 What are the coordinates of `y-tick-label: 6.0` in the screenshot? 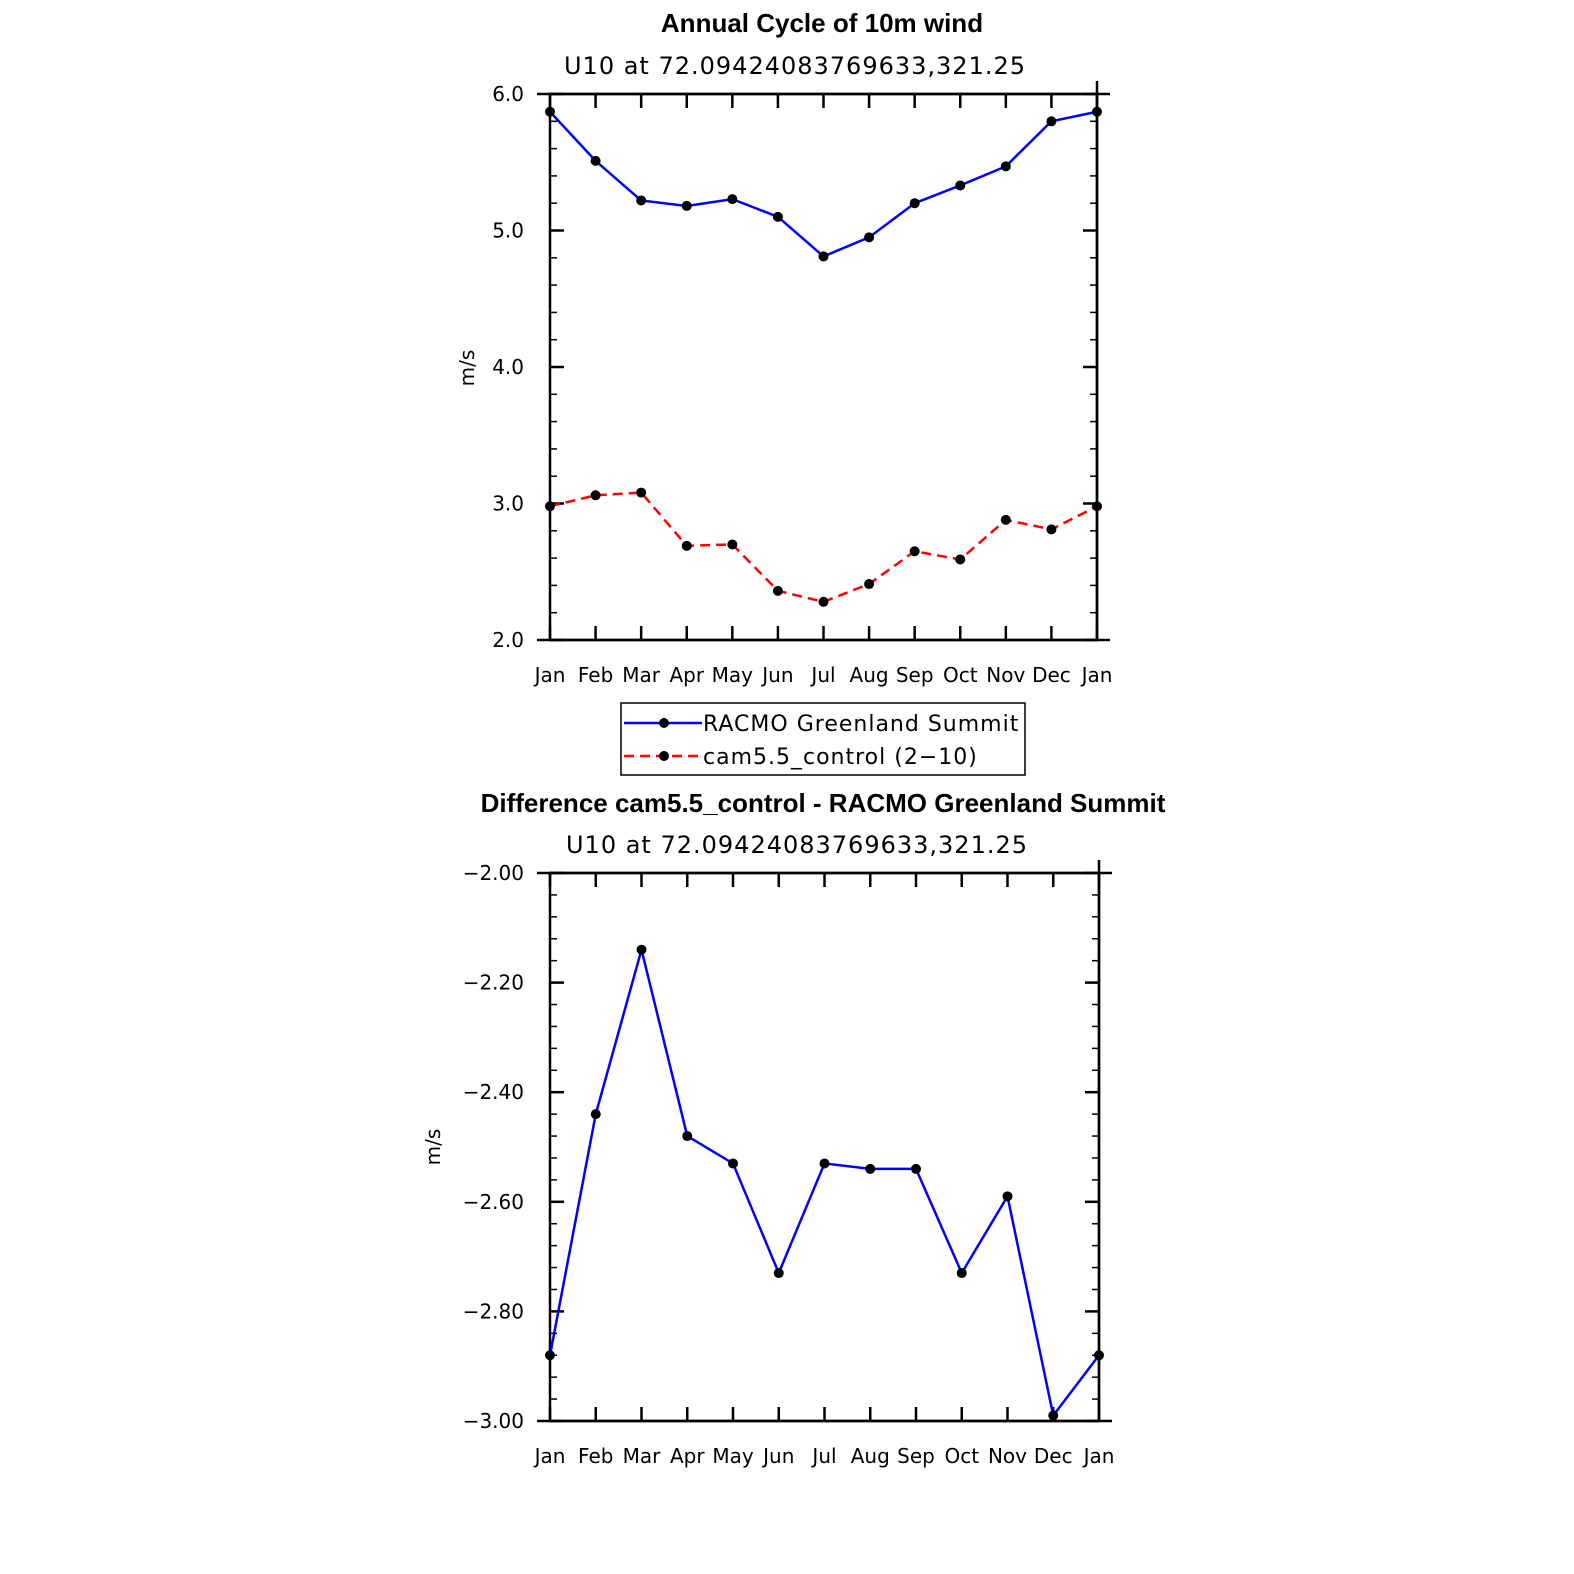 It's located at (508, 94).